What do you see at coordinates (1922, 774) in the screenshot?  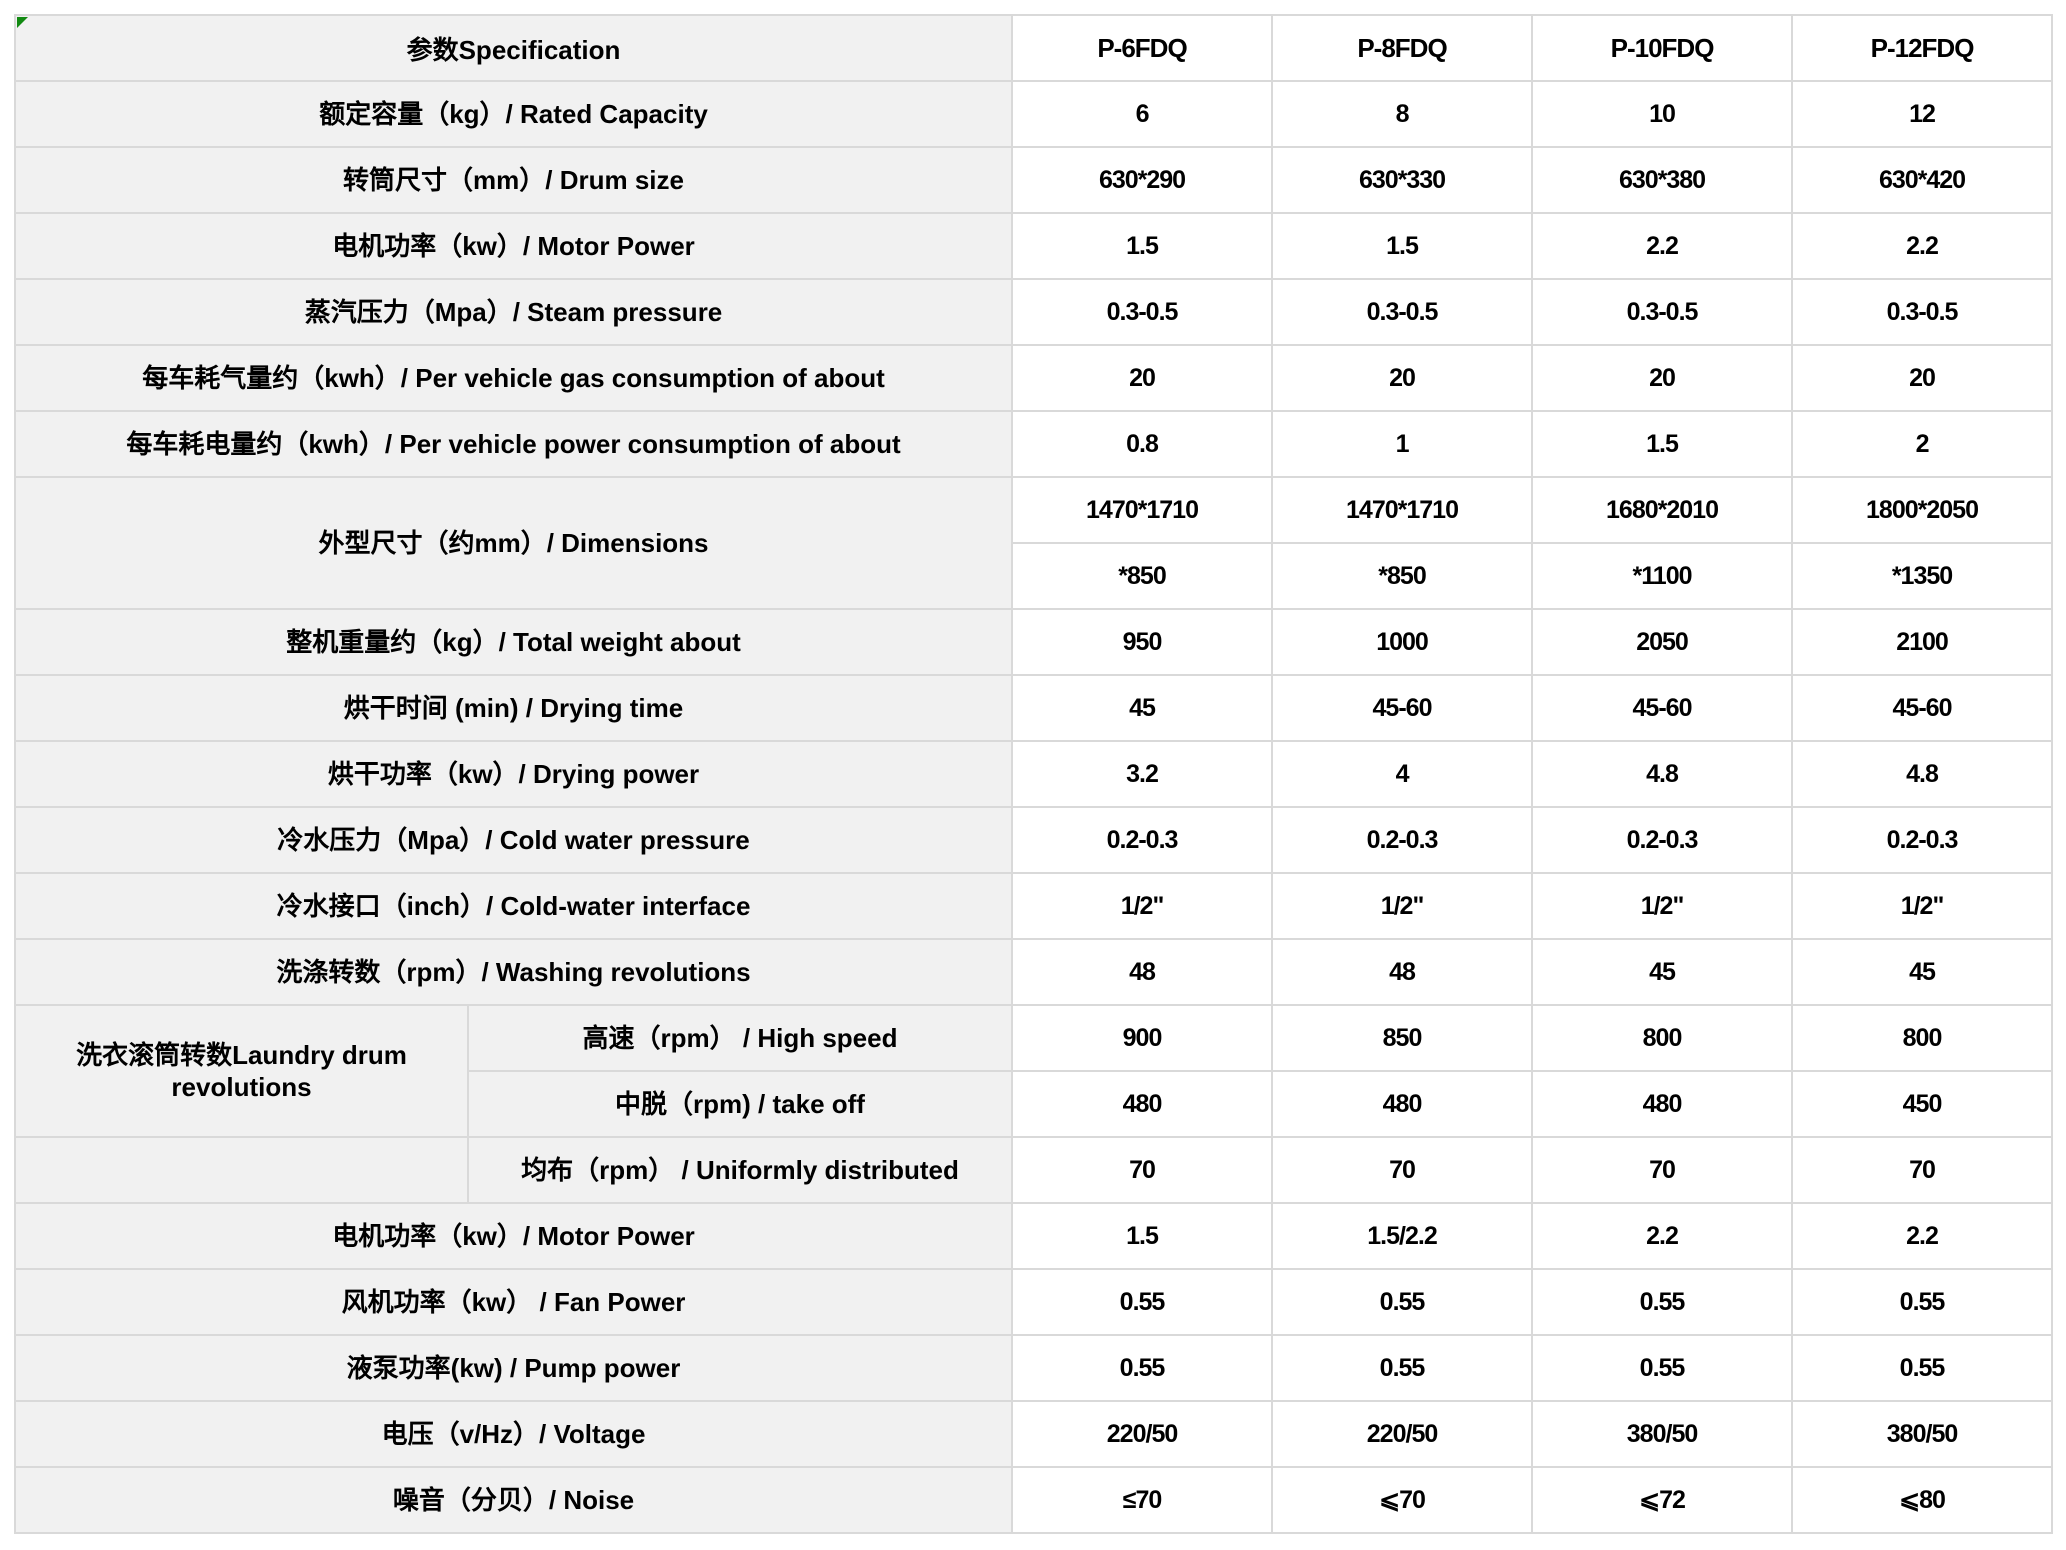 I see `value-cell: 4.8` at bounding box center [1922, 774].